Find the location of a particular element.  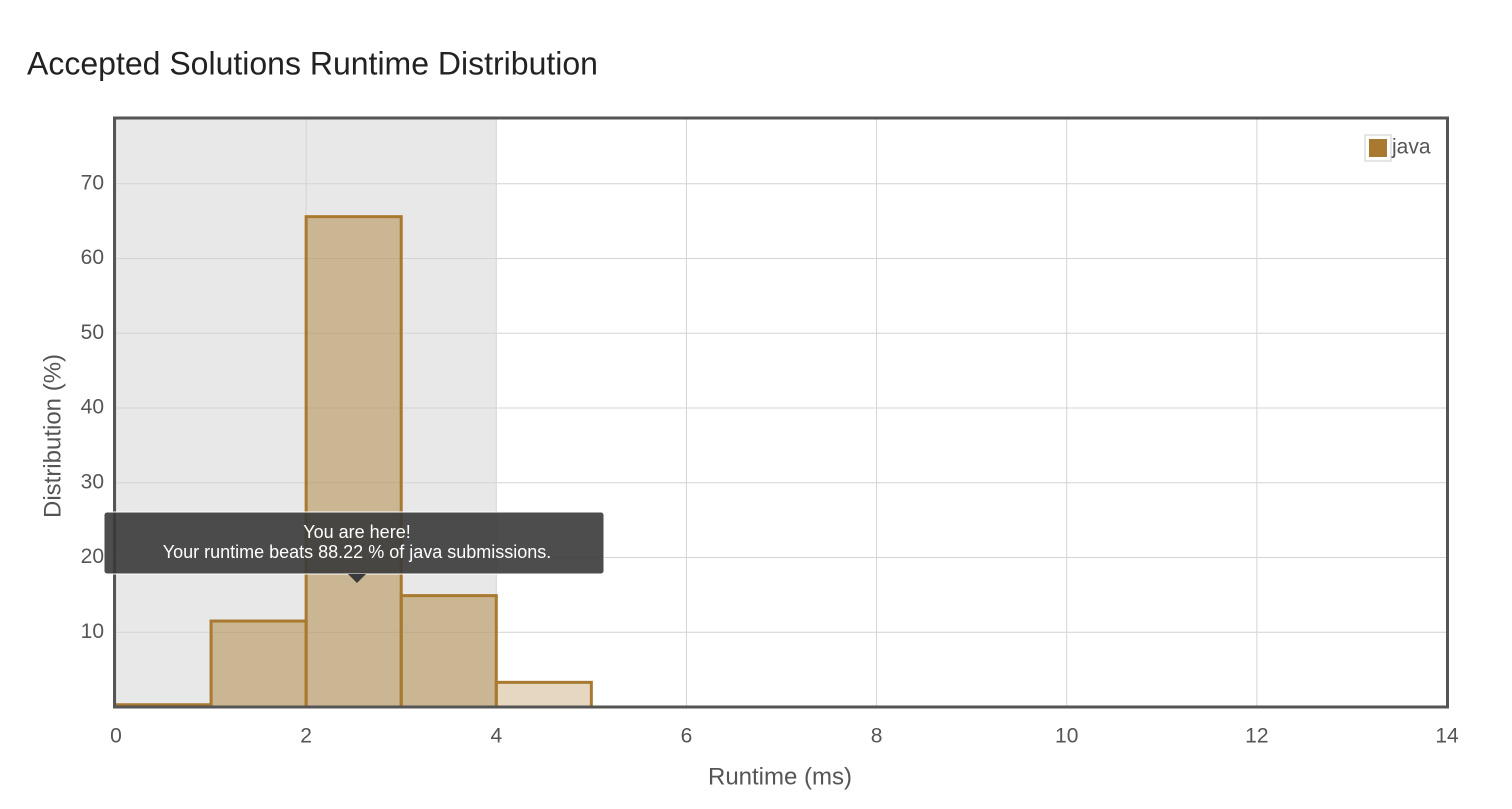

legend-swatch is located at coordinates (1378, 148).